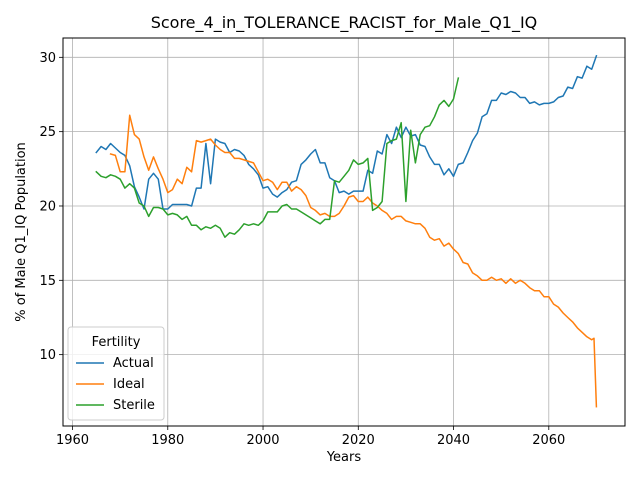 This screenshot has height=480, width=640. I want to click on legend-title: Fertility, so click(116, 342).